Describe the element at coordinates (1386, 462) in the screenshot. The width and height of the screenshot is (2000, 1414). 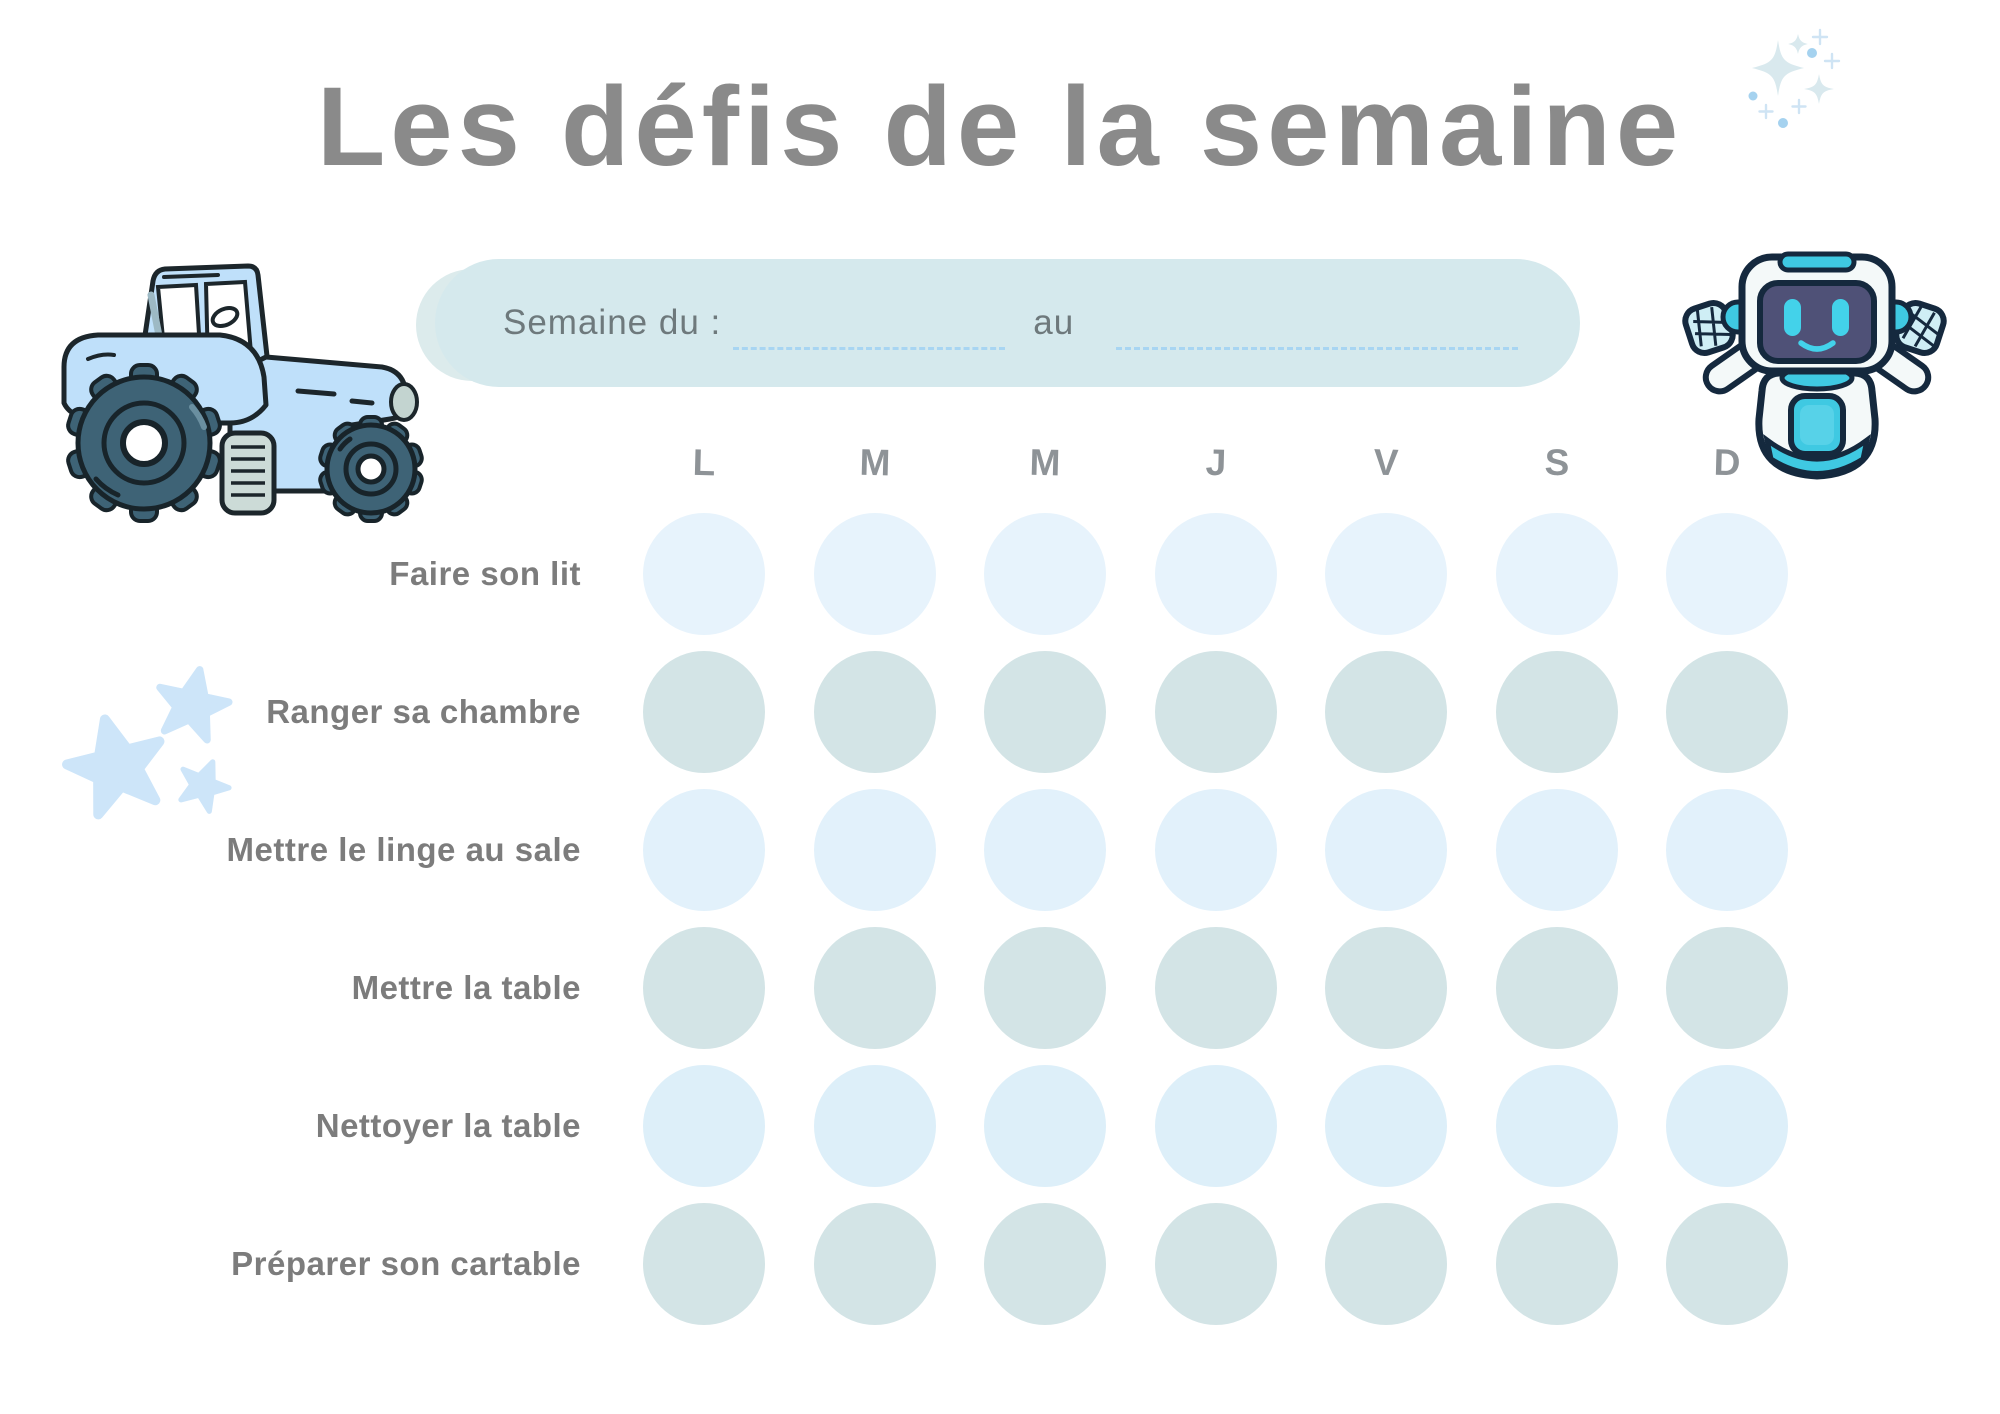
I see `day-header-4: V` at that location.